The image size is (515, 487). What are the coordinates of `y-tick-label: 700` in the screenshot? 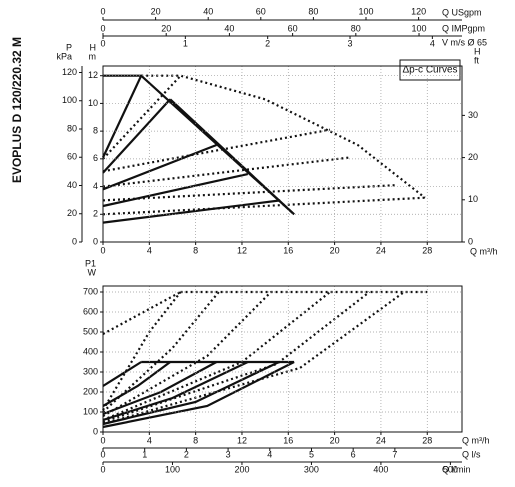 It's located at (90, 291).